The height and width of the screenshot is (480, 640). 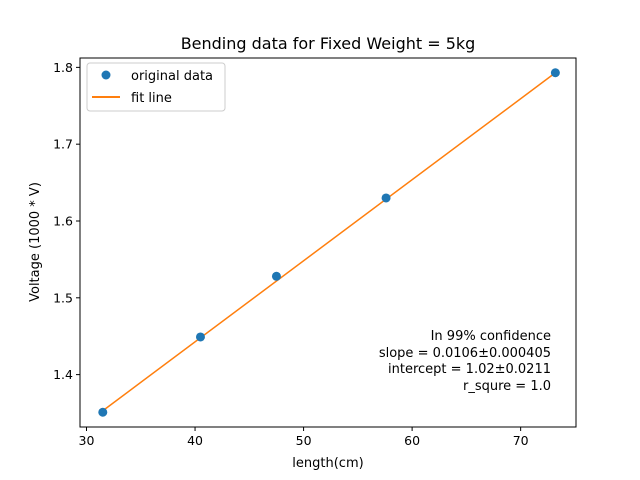 What do you see at coordinates (507, 386) in the screenshot?
I see `annotation-line-4: r_squre = 1.0` at bounding box center [507, 386].